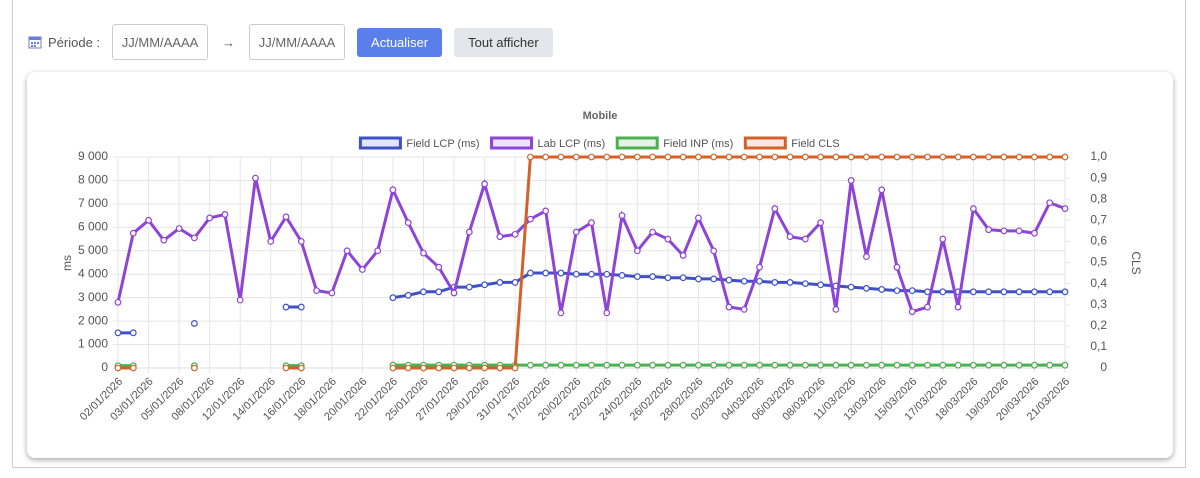  I want to click on legend-label: Field LCP (ms), so click(442, 144).